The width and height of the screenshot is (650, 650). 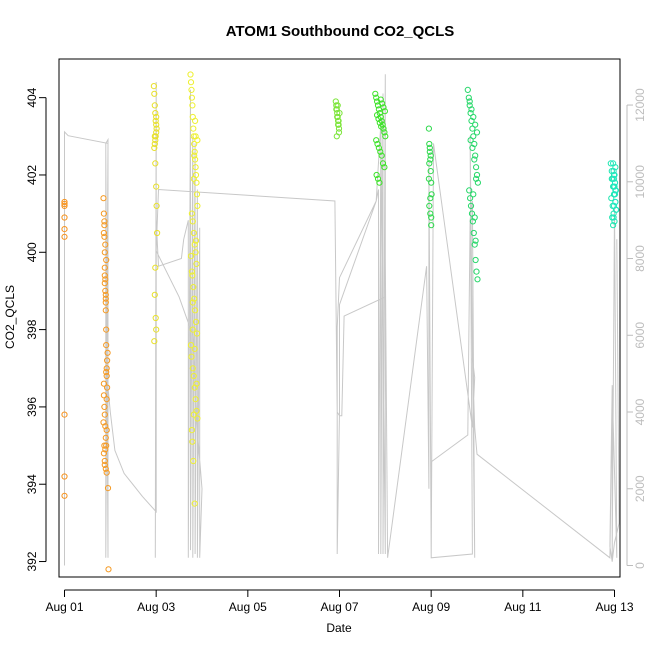 What do you see at coordinates (32, 252) in the screenshot?
I see `y-tick-label: 400` at bounding box center [32, 252].